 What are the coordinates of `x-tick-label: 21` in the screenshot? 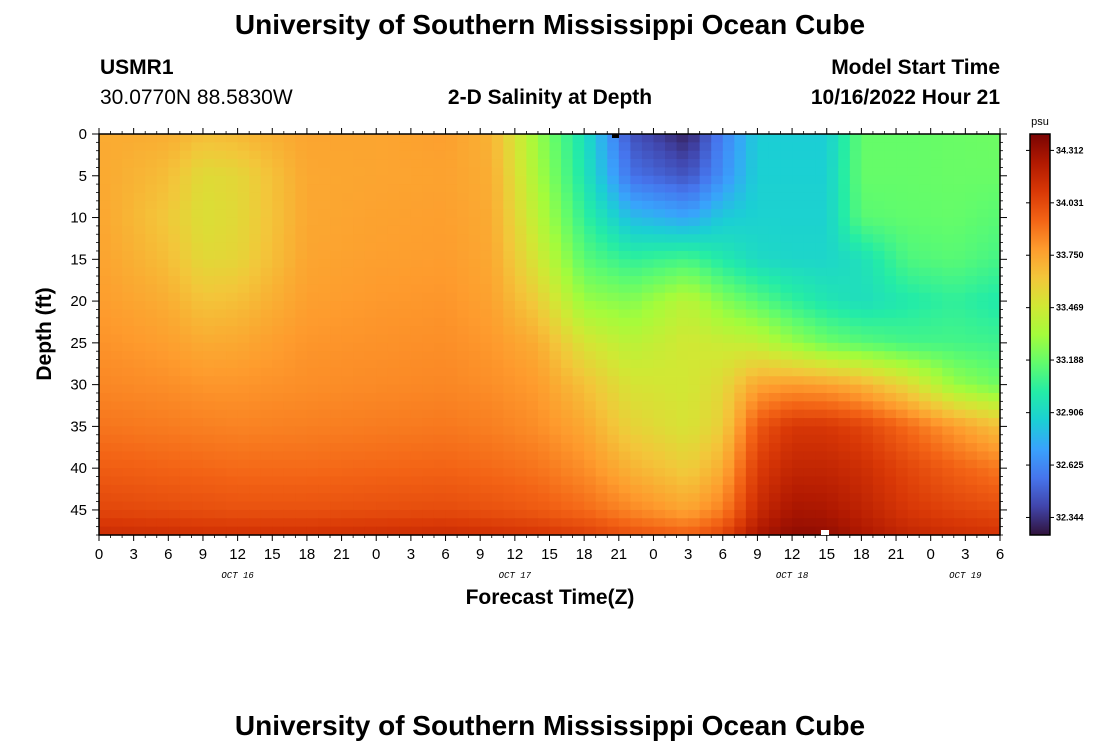 It's located at (896, 554).